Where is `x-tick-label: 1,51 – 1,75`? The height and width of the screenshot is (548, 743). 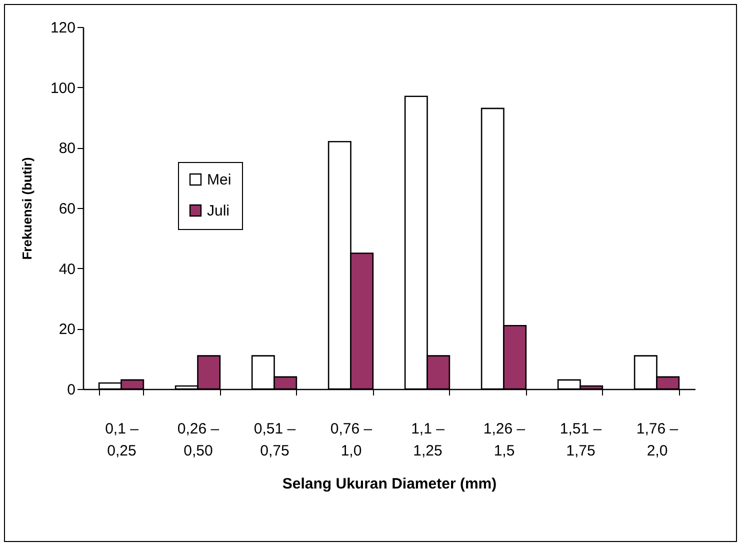
x-tick-label: 1,51 – 1,75 is located at coordinates (581, 440).